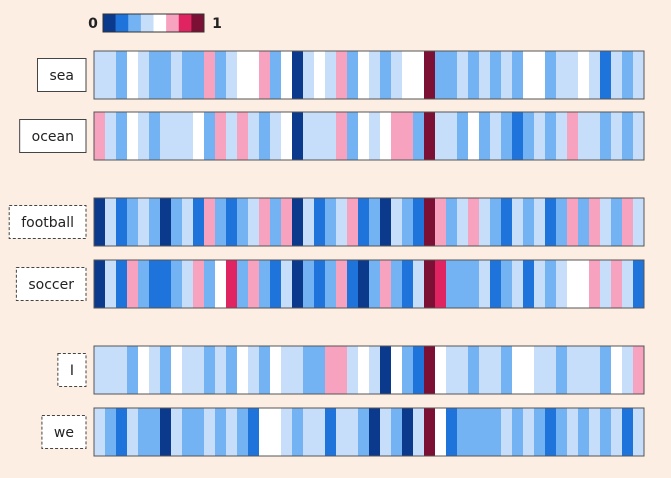 This screenshot has width=671, height=478. I want to click on label-text: I, so click(72, 371).